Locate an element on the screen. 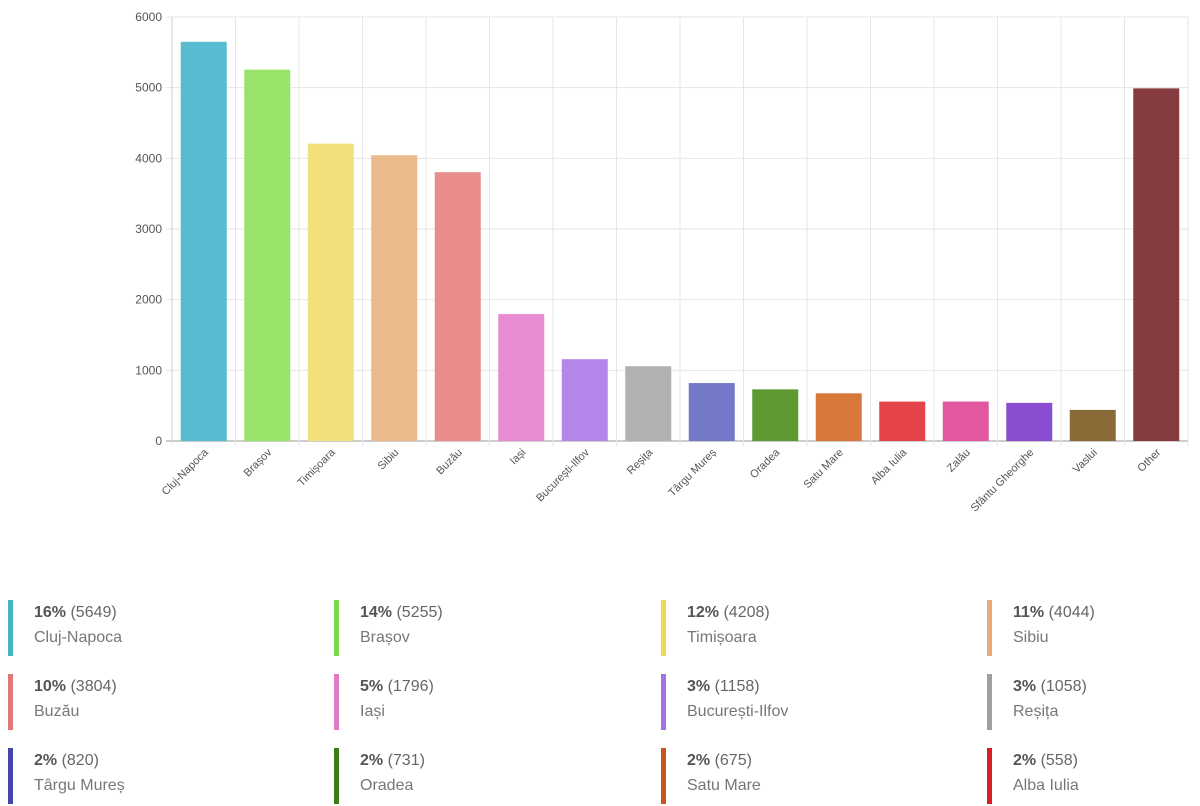 The width and height of the screenshot is (1200, 806). legend-item: 3% (1058) Reșița is located at coordinates (1093, 700).